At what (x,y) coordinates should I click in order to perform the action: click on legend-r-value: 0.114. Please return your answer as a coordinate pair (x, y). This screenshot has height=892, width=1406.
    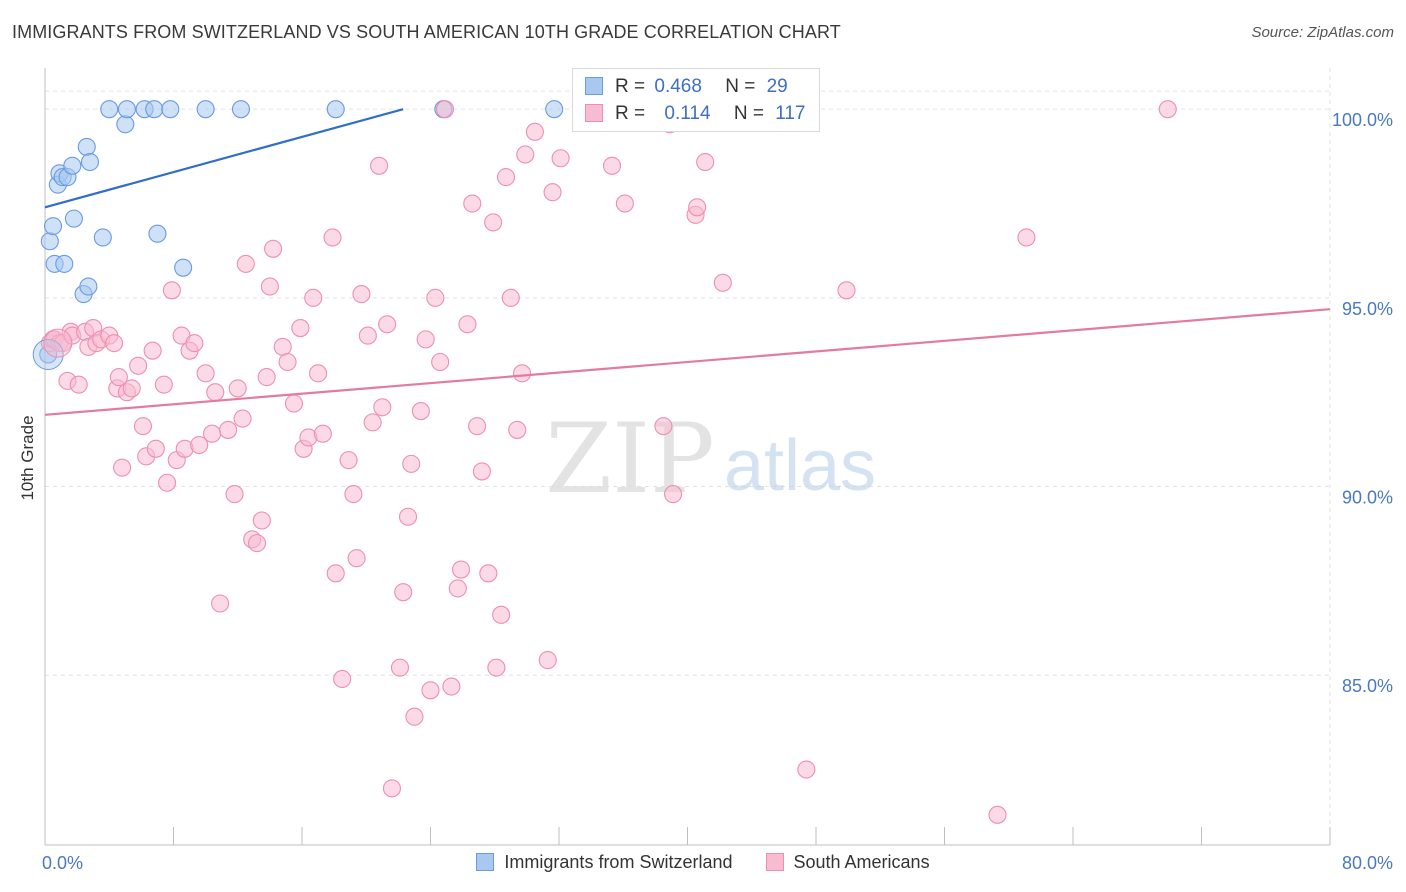
    Looking at the image, I should click on (687, 113).